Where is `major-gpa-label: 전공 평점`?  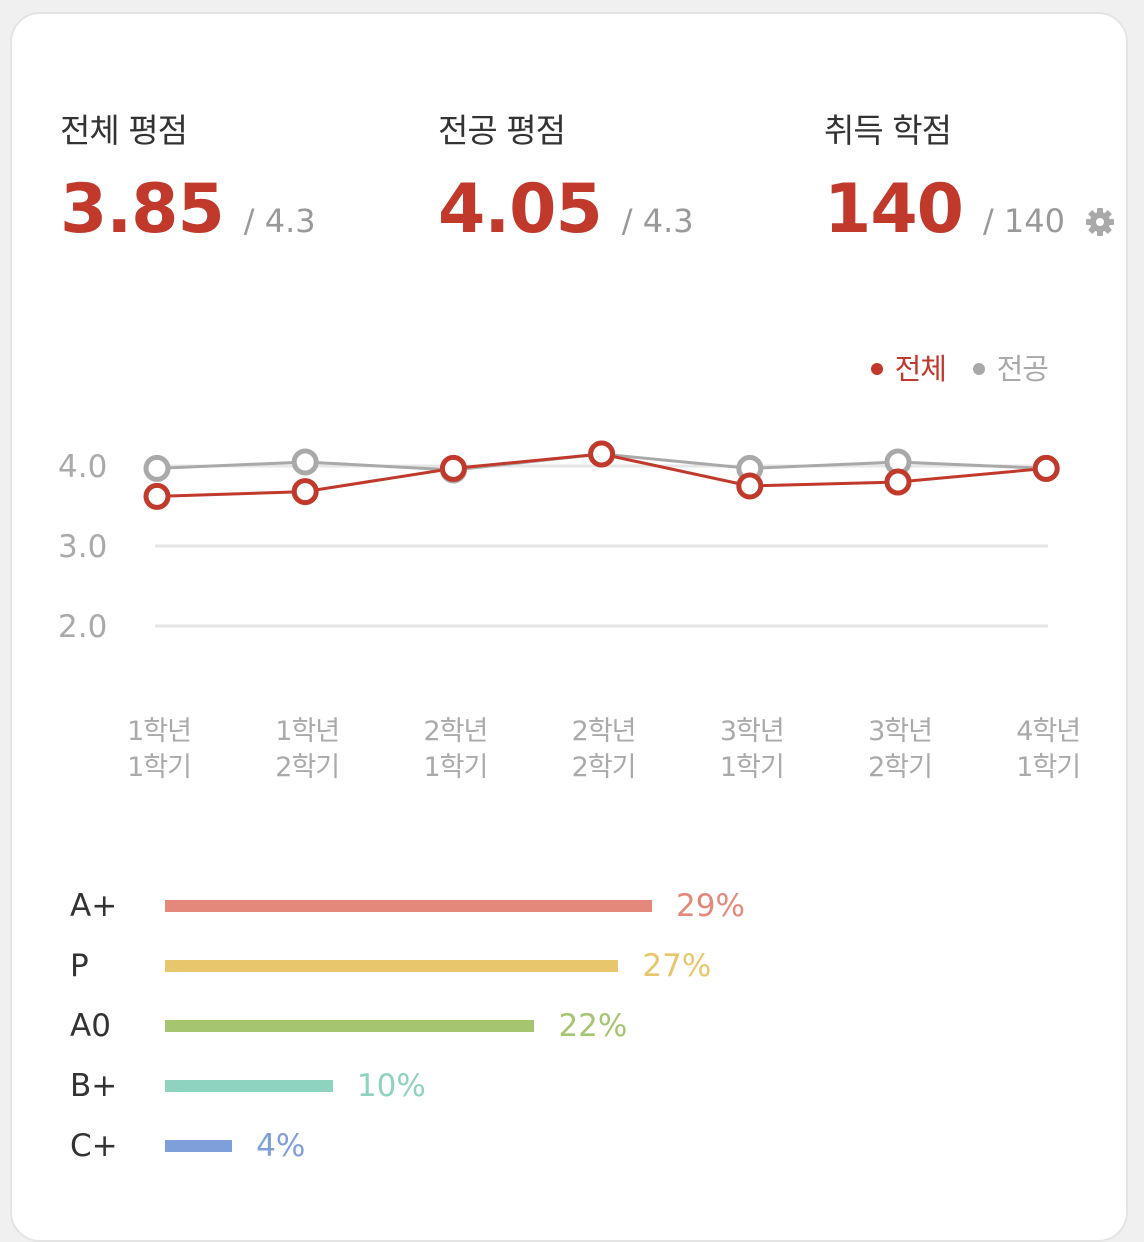
major-gpa-label: 전공 평점 is located at coordinates (502, 130).